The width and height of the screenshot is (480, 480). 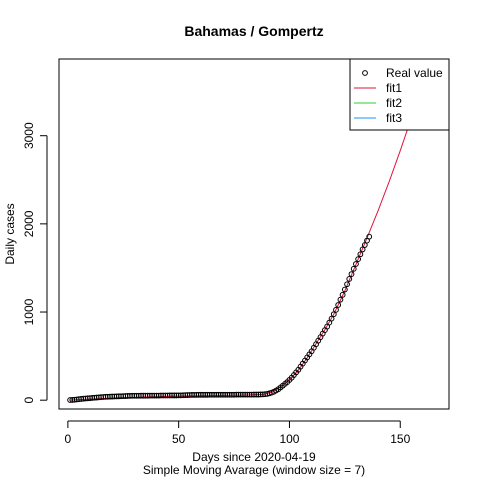 I want to click on x-axis-label: Days since 2020-04-19, so click(x=254, y=457).